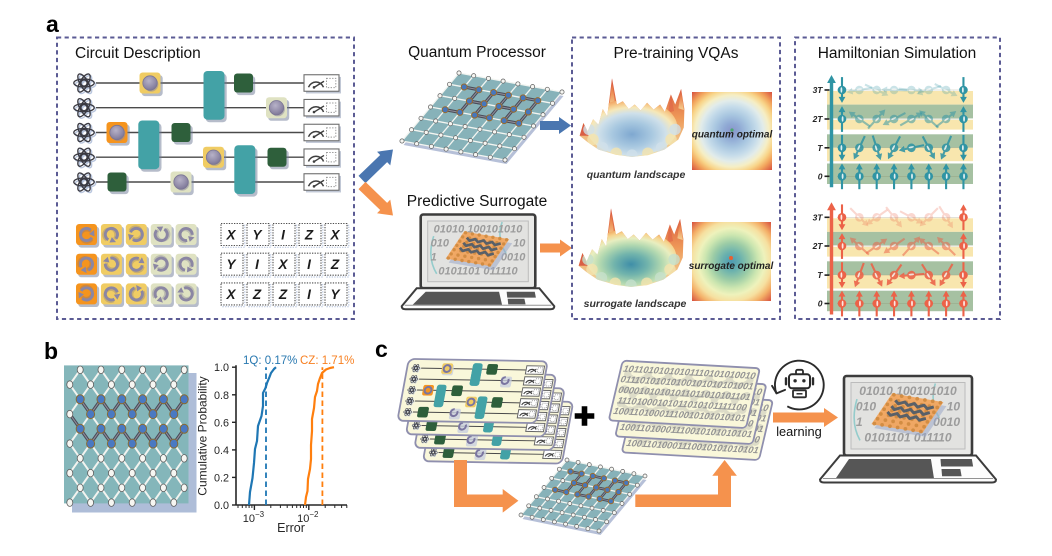 This screenshot has height=556, width=1052. Describe the element at coordinates (138, 53) in the screenshot. I see `svg-text: Circuit Description` at that location.